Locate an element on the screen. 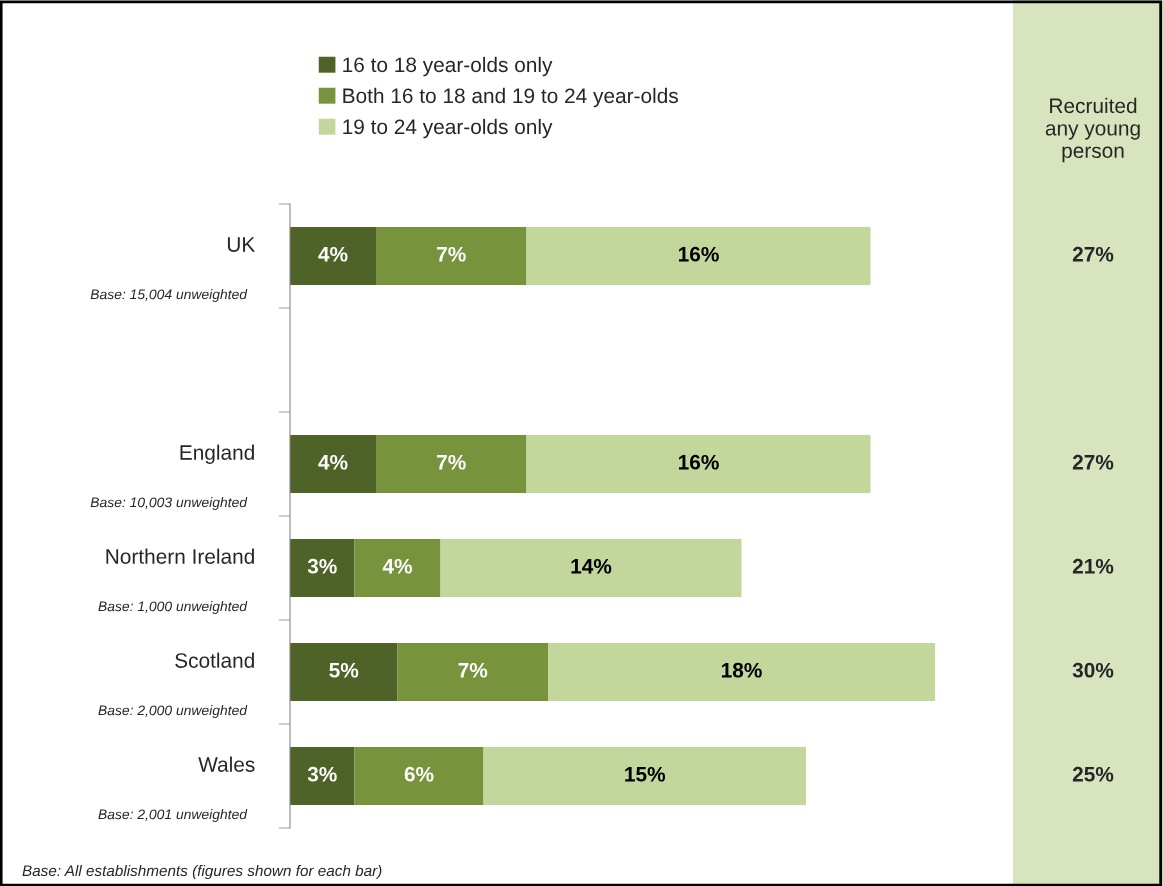 The height and width of the screenshot is (886, 1163). data-label: 14% is located at coordinates (591, 566).